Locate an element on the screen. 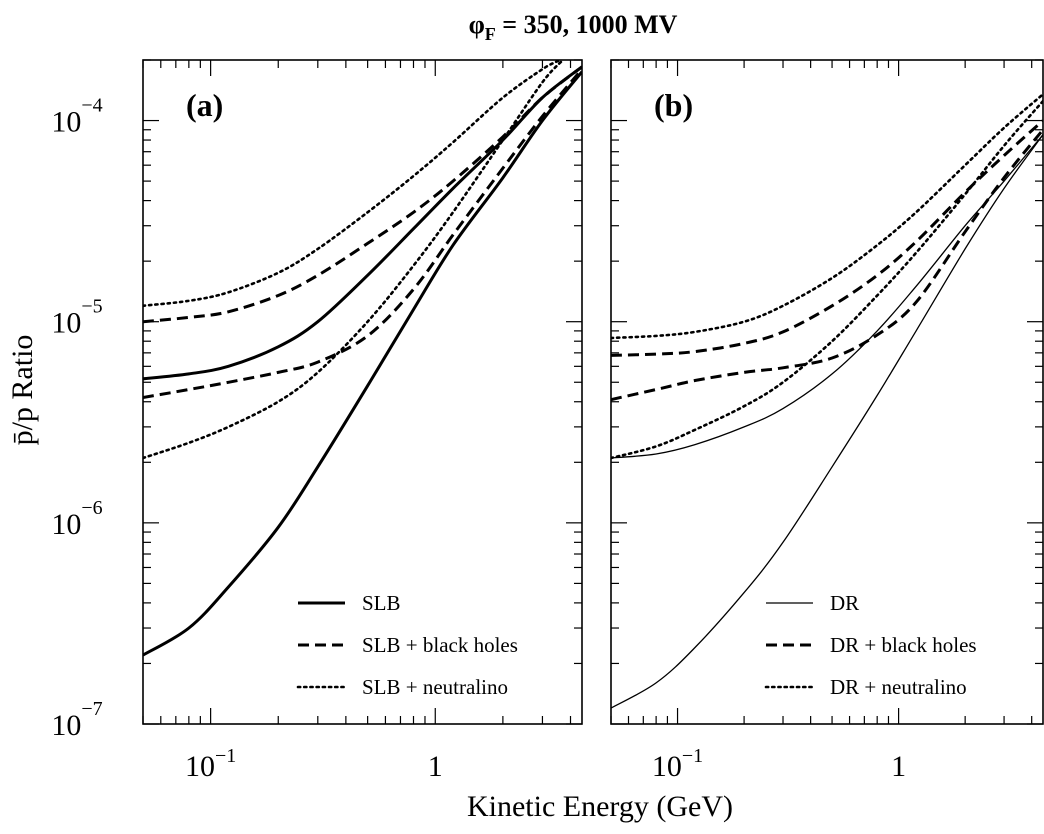 The image size is (1044, 834). legend-label-1-1: SLB is located at coordinates (381, 603).